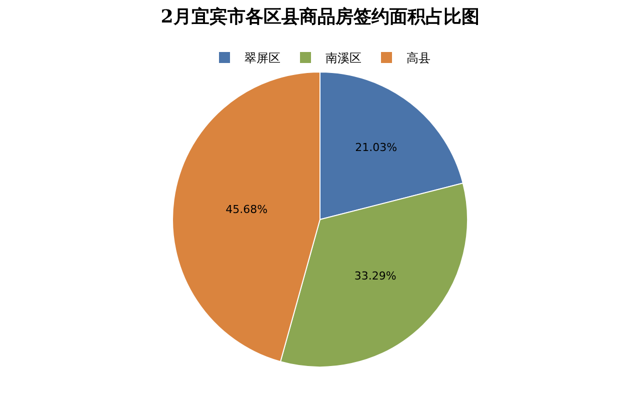 This screenshot has height=397, width=640. Describe the element at coordinates (247, 209) in the screenshot. I see `data-label: 45.68%` at that location.